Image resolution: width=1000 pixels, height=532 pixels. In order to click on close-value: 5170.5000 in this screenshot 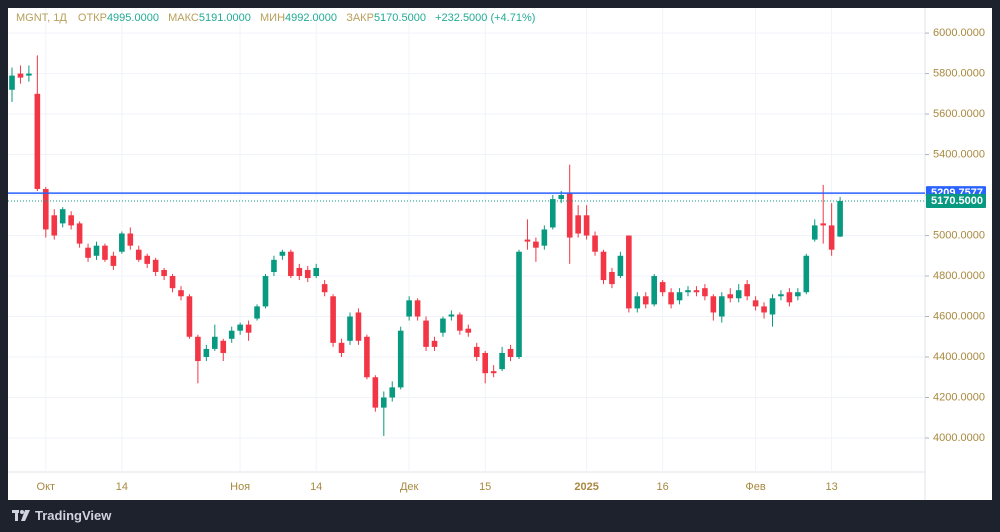, I will do `click(399, 18)`.